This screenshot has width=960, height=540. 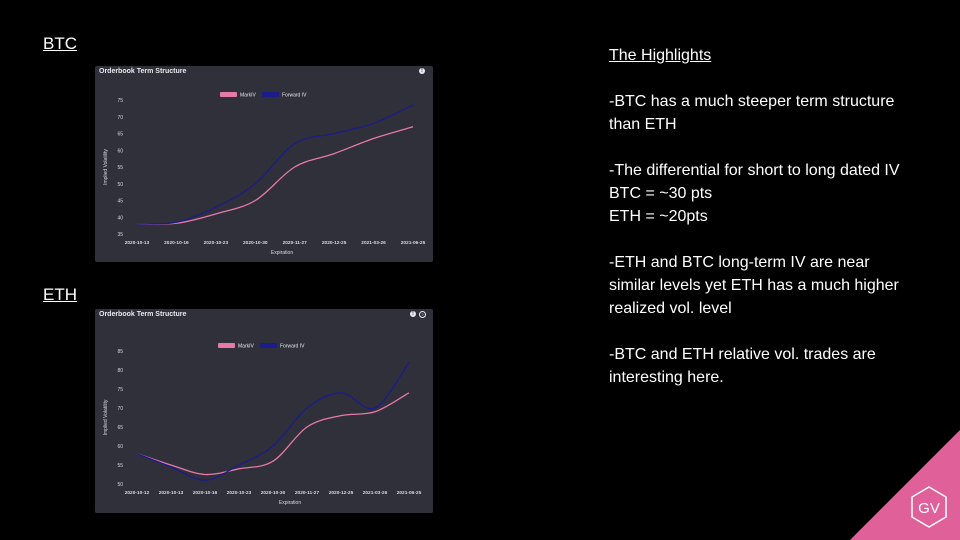 What do you see at coordinates (120, 235) in the screenshot?
I see `y-tick-label: 35` at bounding box center [120, 235].